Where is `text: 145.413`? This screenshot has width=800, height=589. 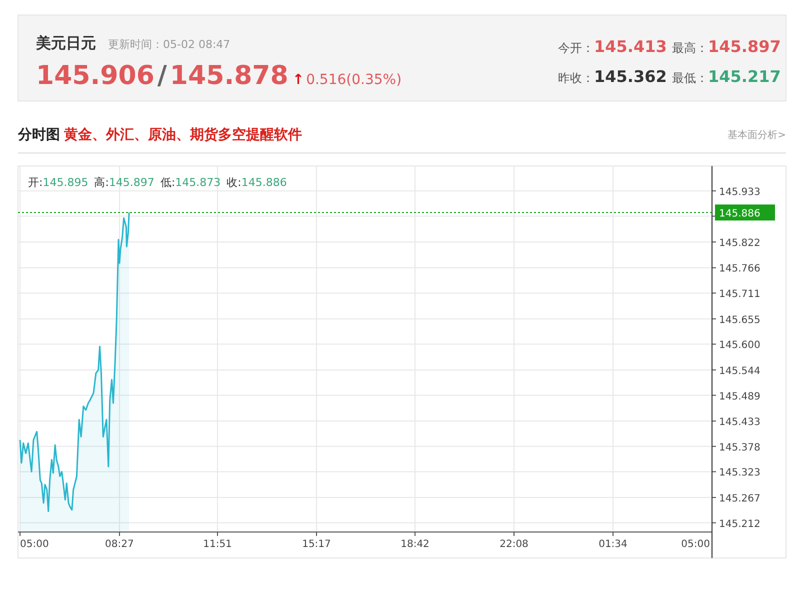
text: 145.413 is located at coordinates (630, 46).